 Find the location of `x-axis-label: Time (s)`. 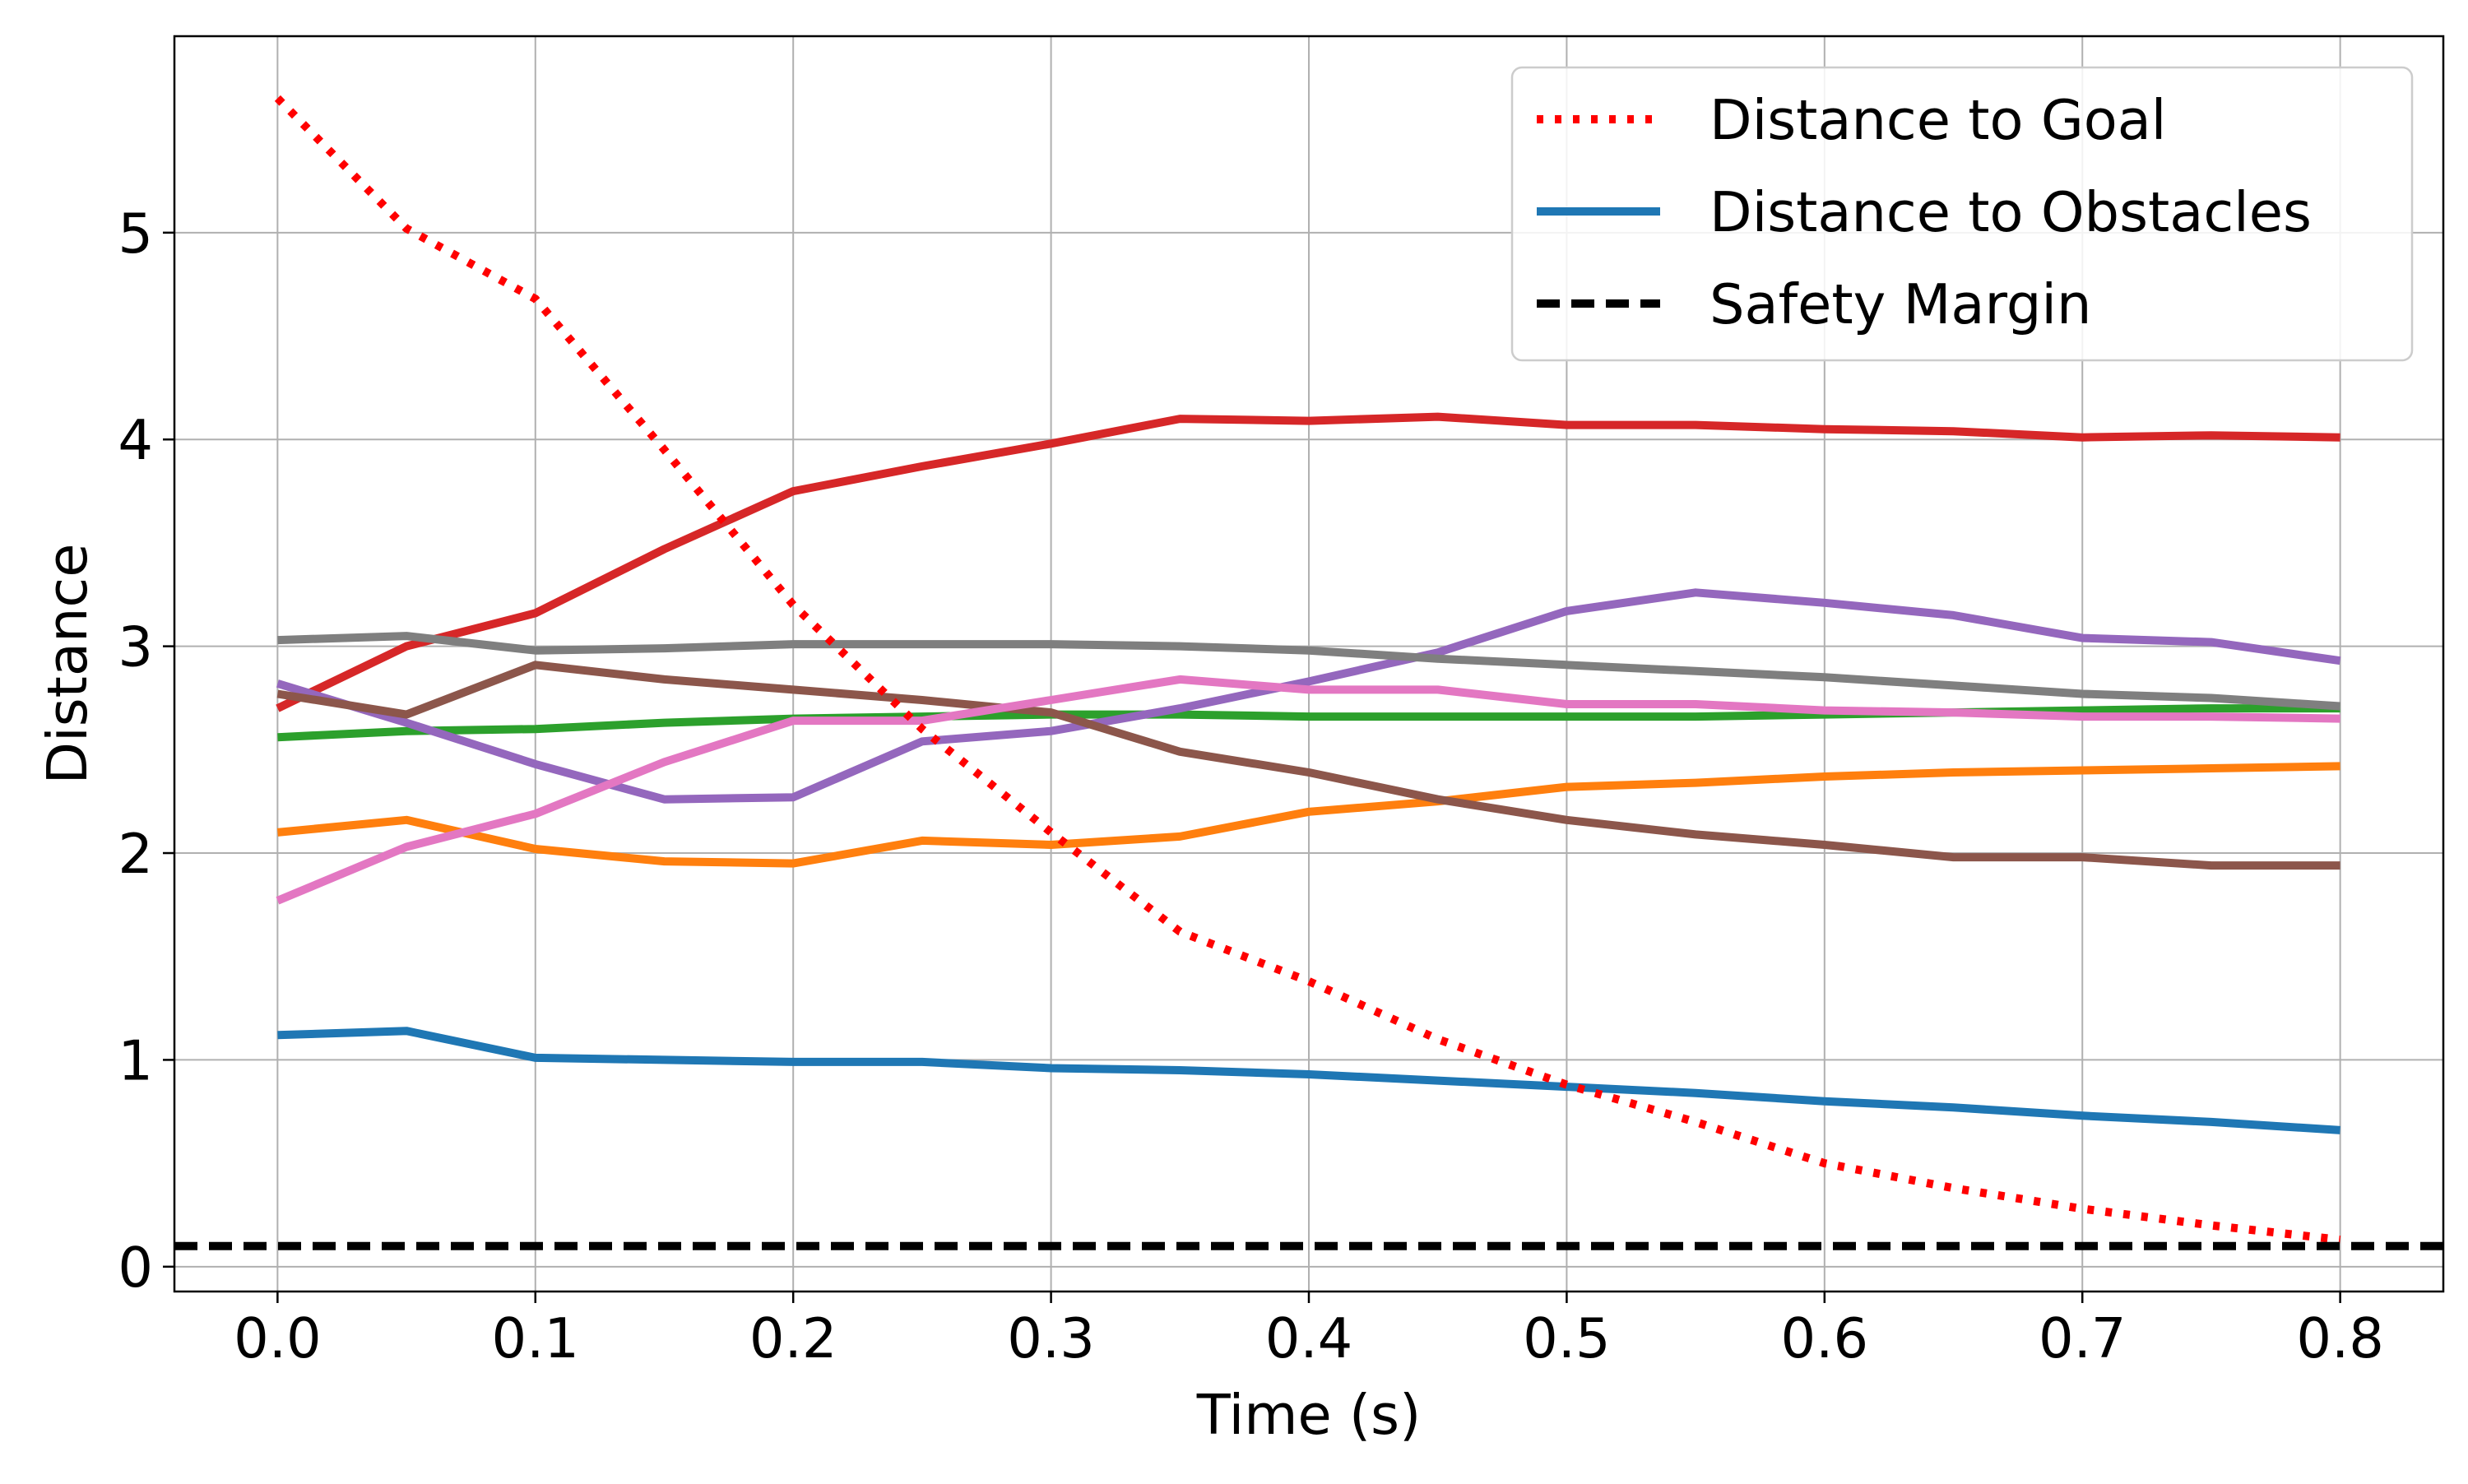

x-axis-label: Time (s) is located at coordinates (1308, 1415).